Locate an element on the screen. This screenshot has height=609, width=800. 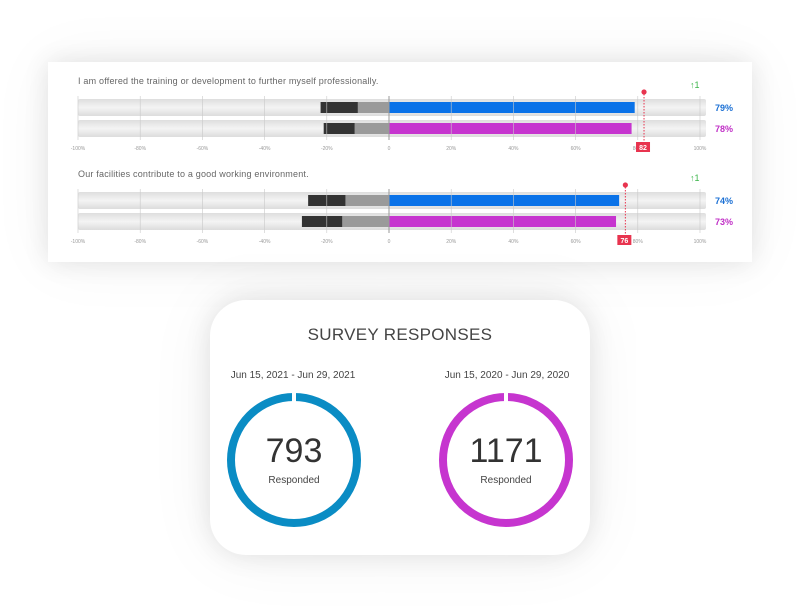
benchmark-value-label: 82 is located at coordinates (643, 148).